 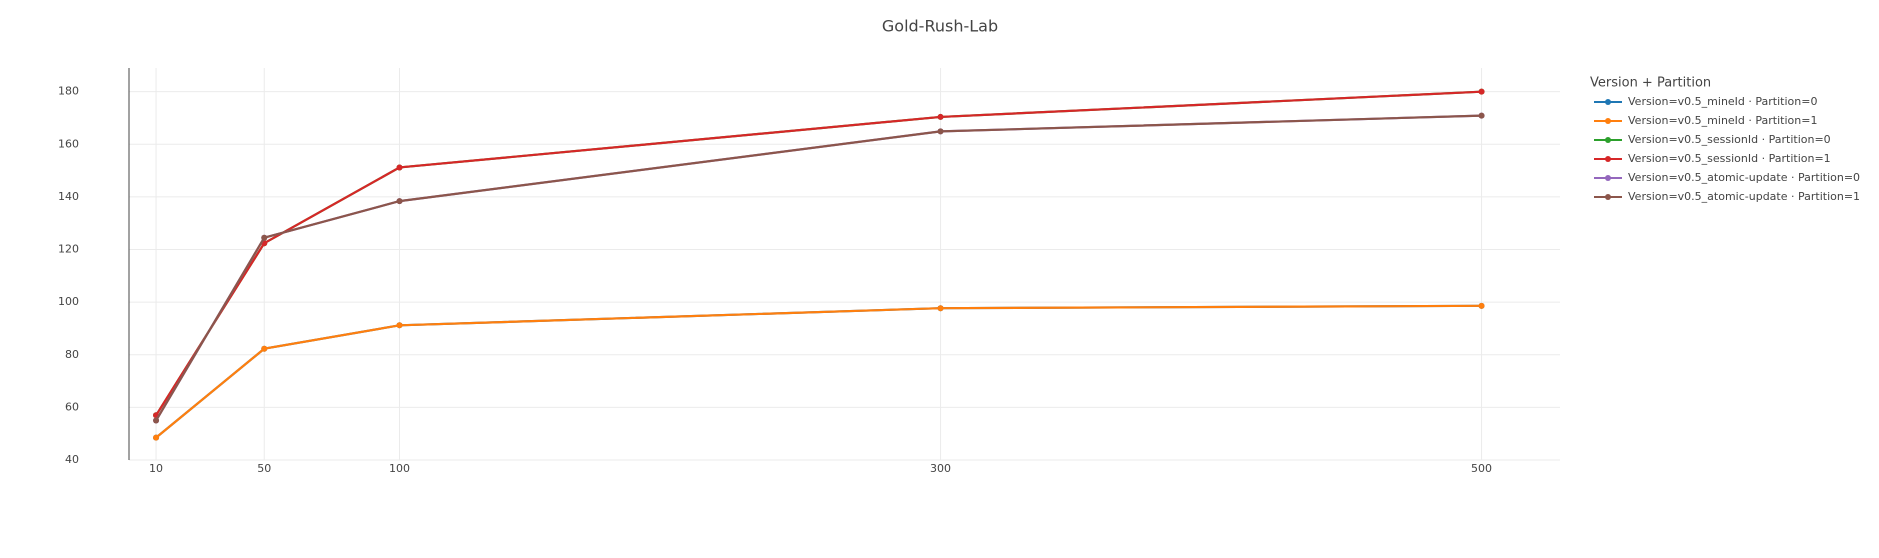 What do you see at coordinates (68, 143) in the screenshot?
I see `y-tick-label: 160` at bounding box center [68, 143].